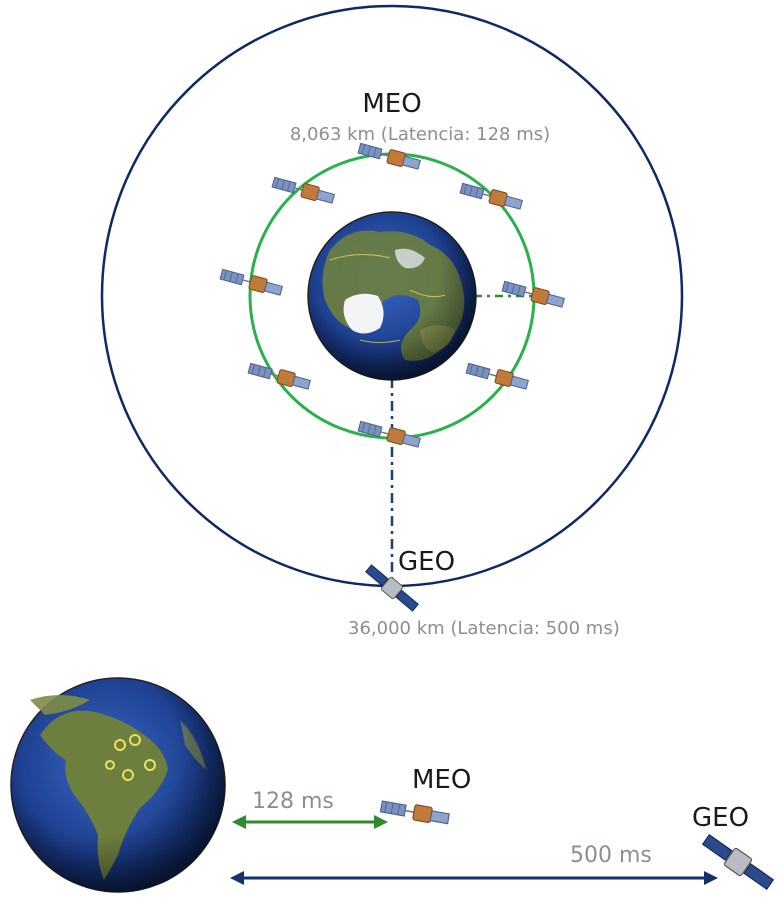 Image resolution: width=780 pixels, height=899 pixels. I want to click on geo-latency-label: 500 ms, so click(611, 855).